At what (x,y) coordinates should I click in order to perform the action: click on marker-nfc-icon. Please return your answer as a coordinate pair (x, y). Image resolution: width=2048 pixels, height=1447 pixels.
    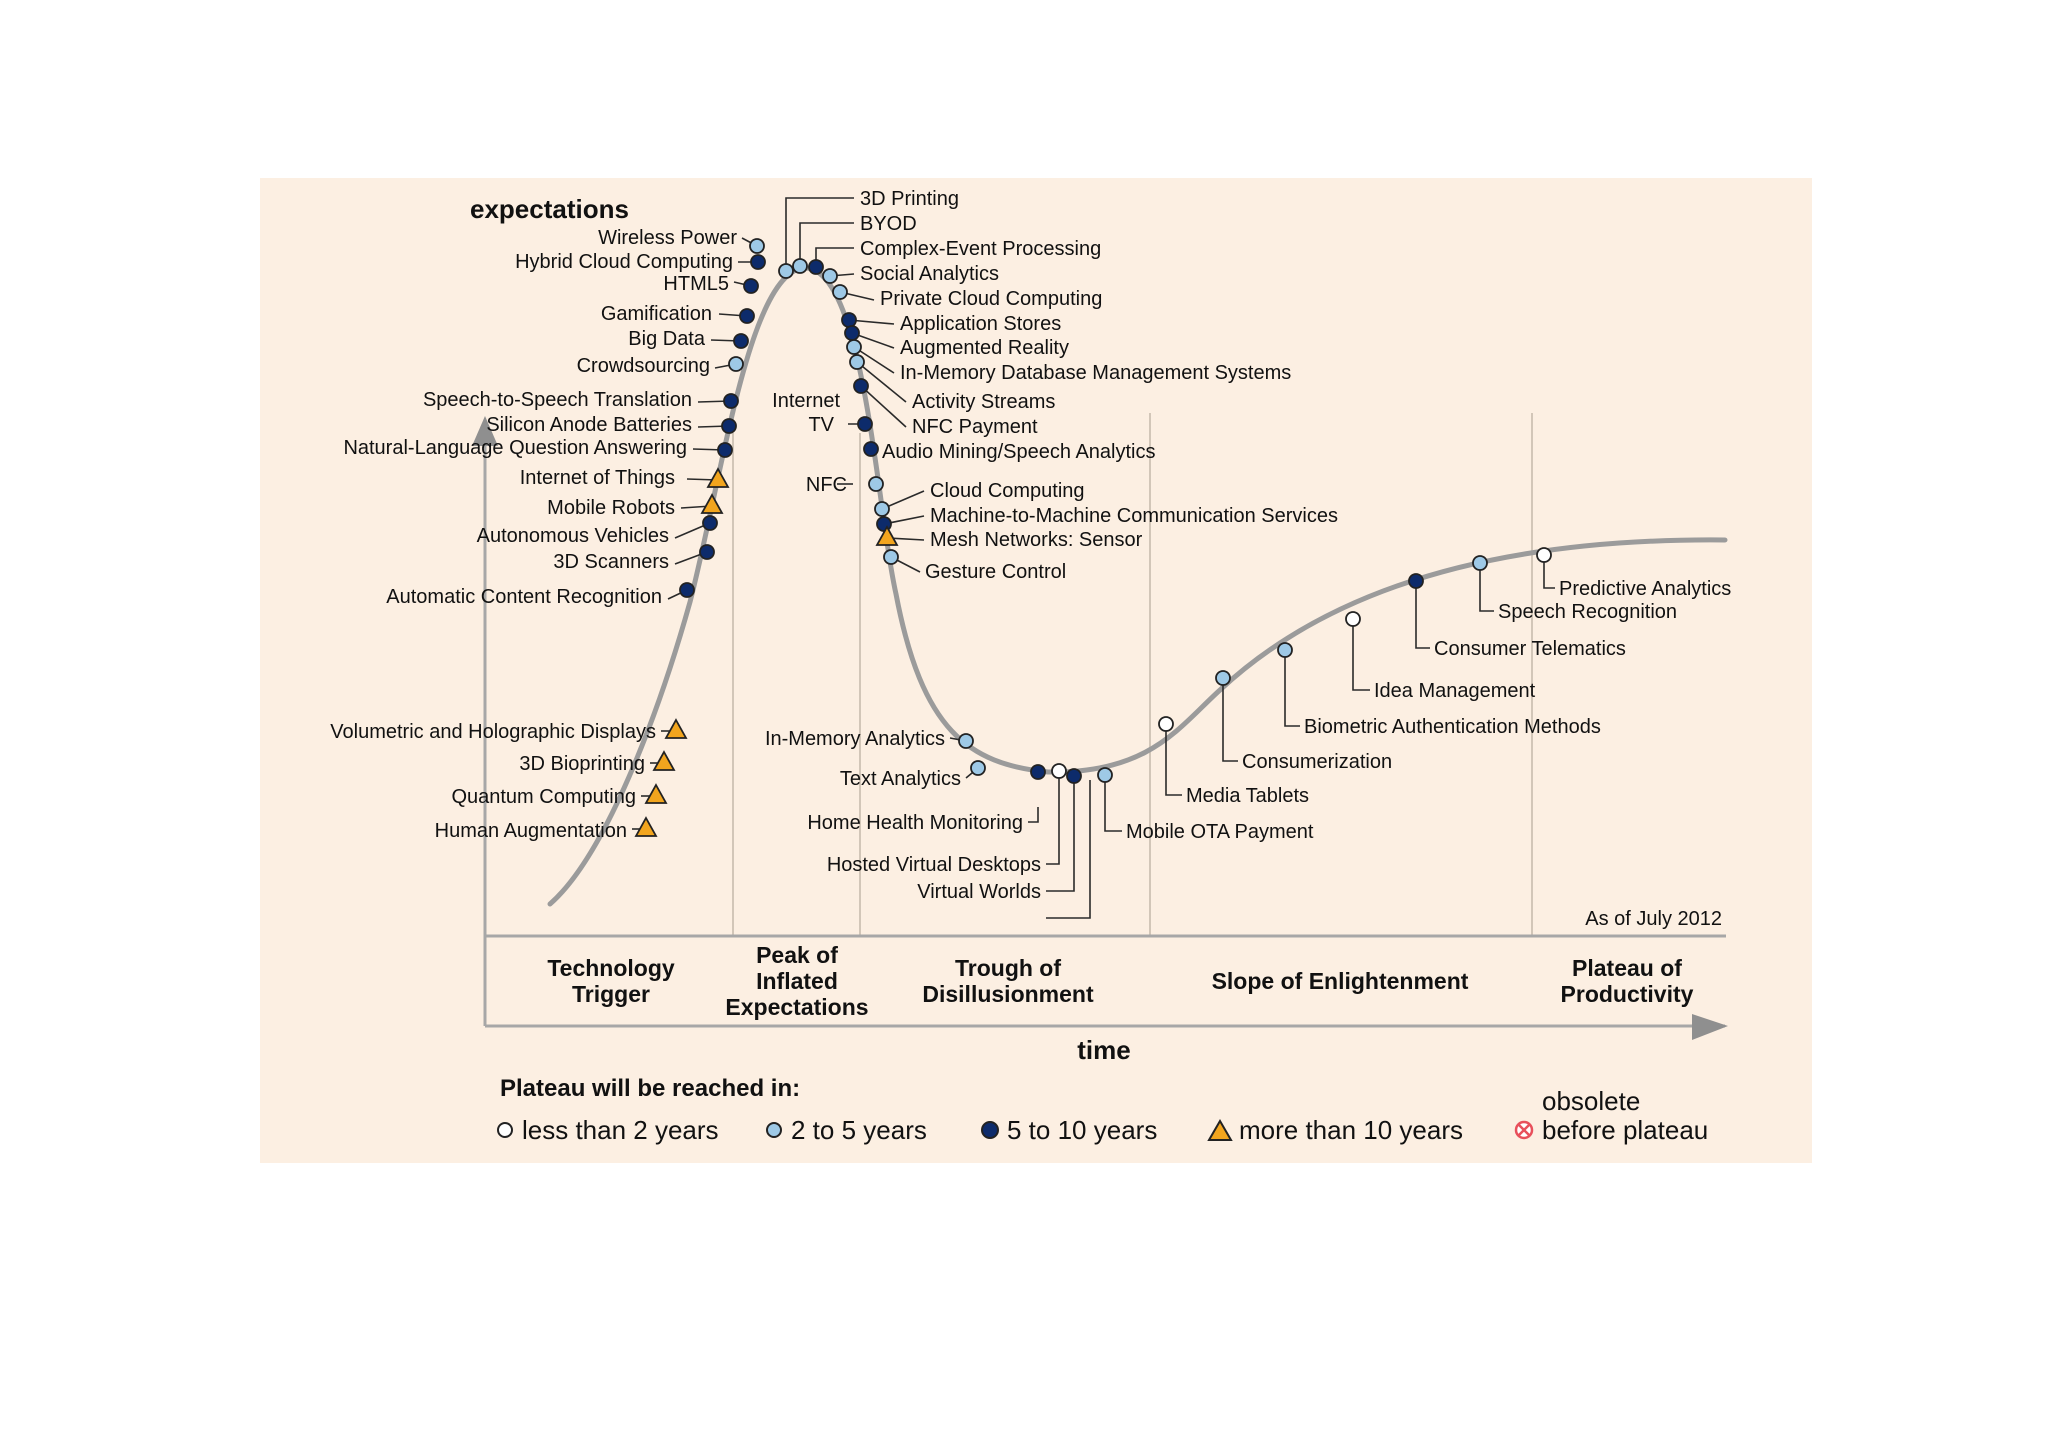
    Looking at the image, I should click on (876, 484).